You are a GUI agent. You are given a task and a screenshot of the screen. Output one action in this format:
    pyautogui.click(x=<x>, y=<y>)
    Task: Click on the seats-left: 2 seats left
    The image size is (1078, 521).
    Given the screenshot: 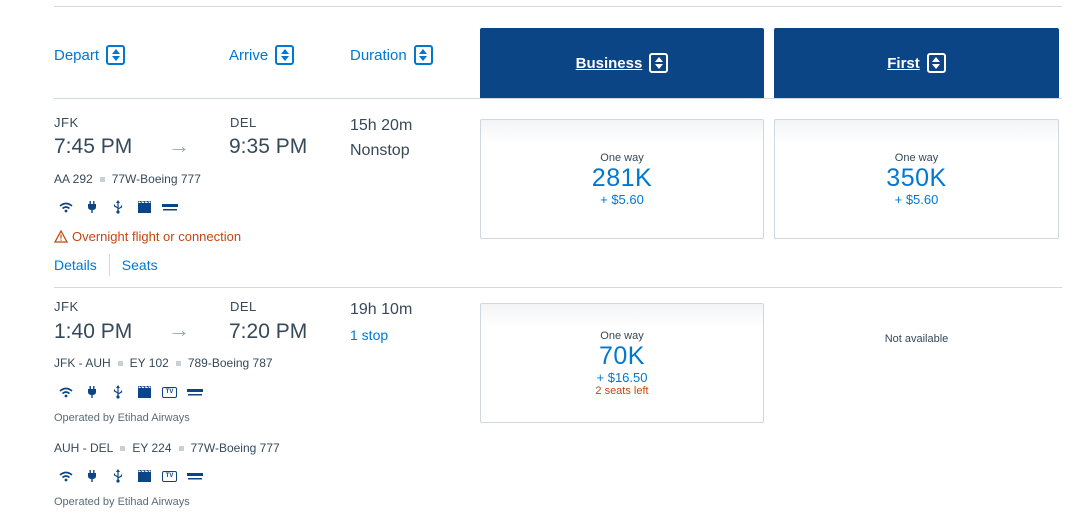 What is the action you would take?
    pyautogui.click(x=622, y=390)
    